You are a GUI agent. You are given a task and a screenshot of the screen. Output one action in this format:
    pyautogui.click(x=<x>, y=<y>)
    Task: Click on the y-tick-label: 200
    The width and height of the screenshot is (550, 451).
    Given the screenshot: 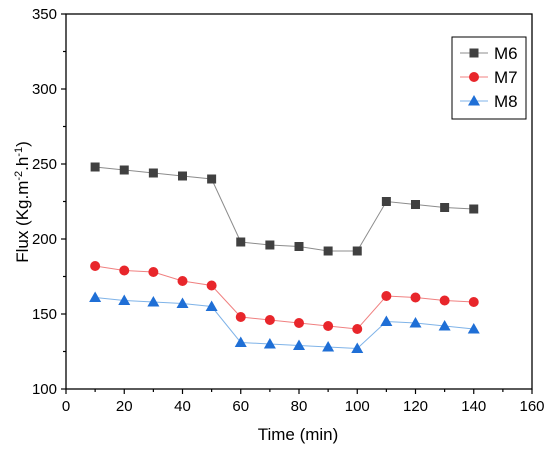 What is the action you would take?
    pyautogui.click(x=44, y=239)
    